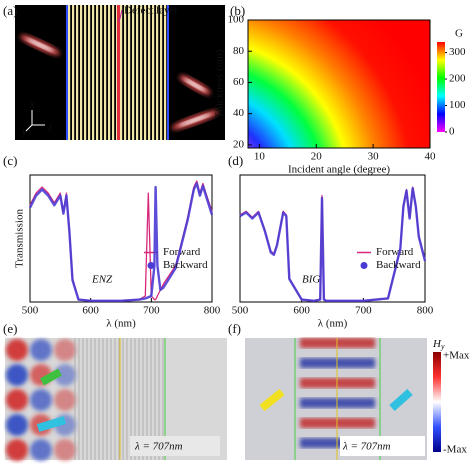 This screenshot has width=474, height=465. Describe the element at coordinates (10, 328) in the screenshot. I see `panel-label: (e)` at that location.